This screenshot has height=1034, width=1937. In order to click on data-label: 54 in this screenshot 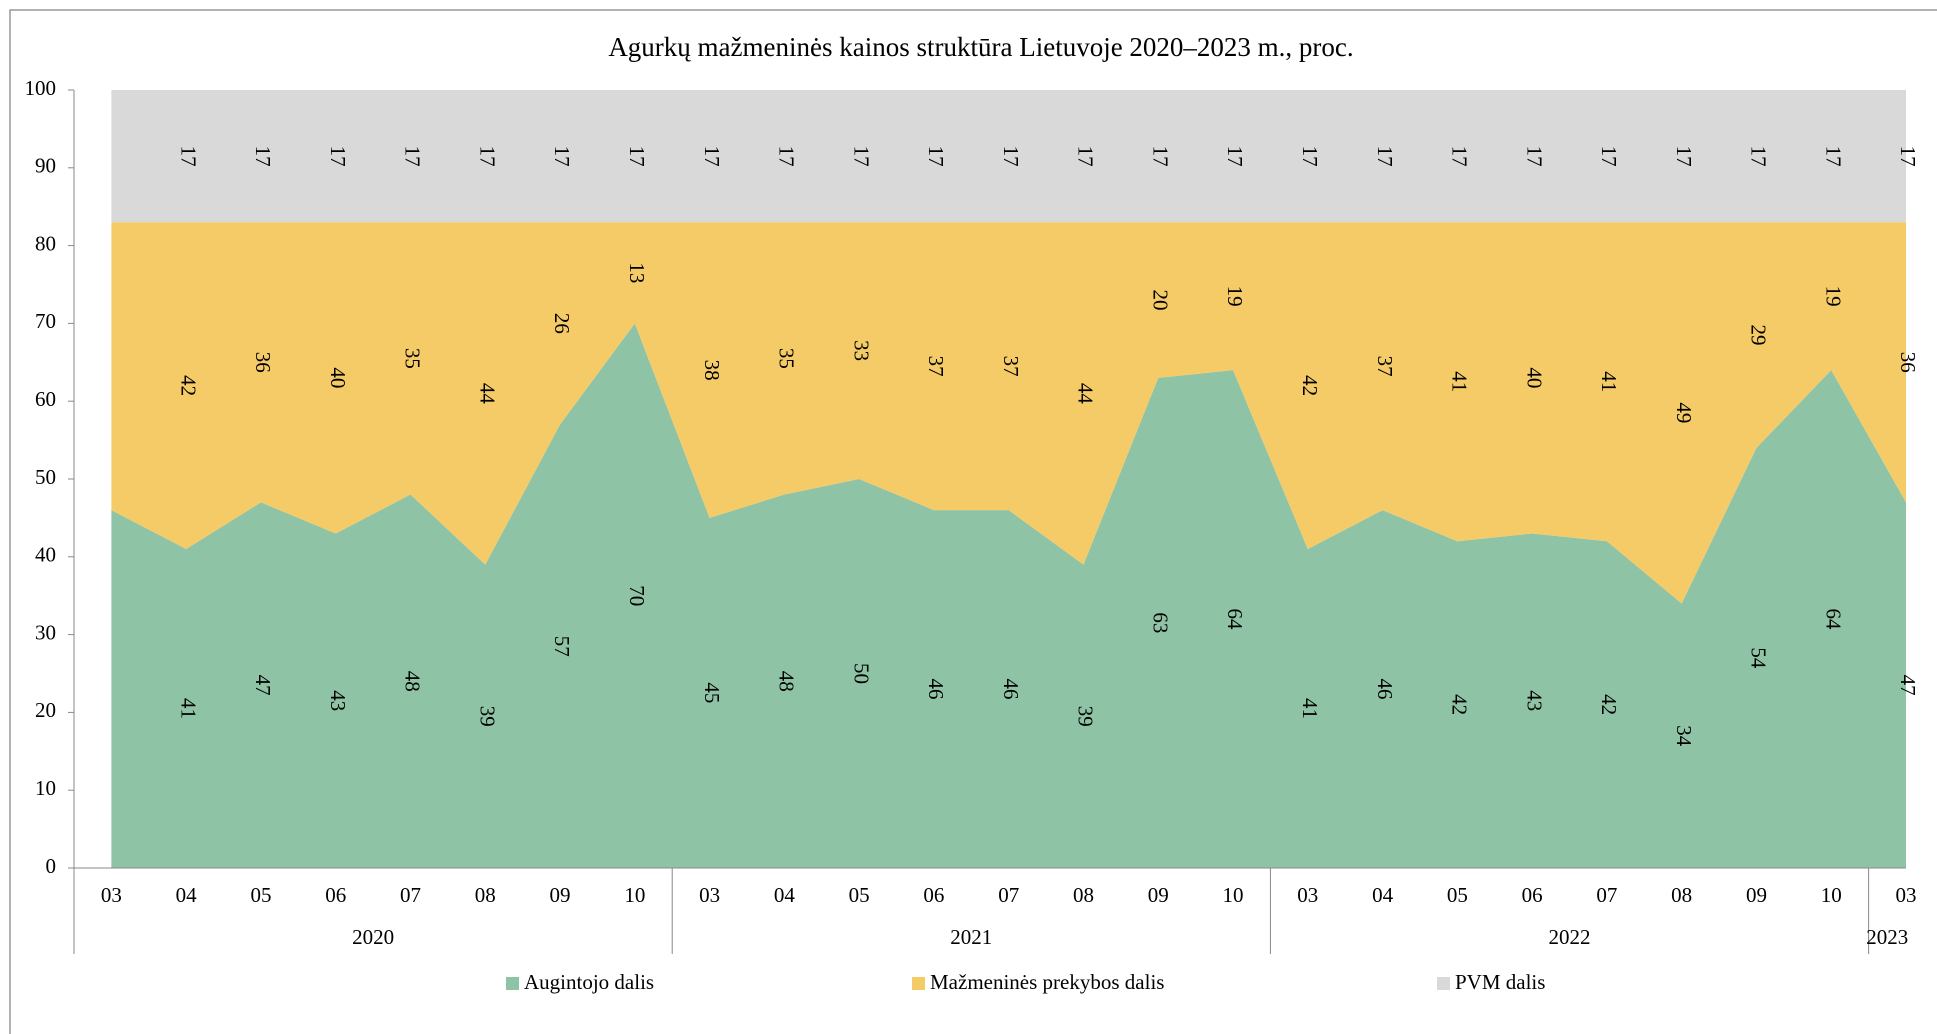, I will do `click(1759, 658)`.